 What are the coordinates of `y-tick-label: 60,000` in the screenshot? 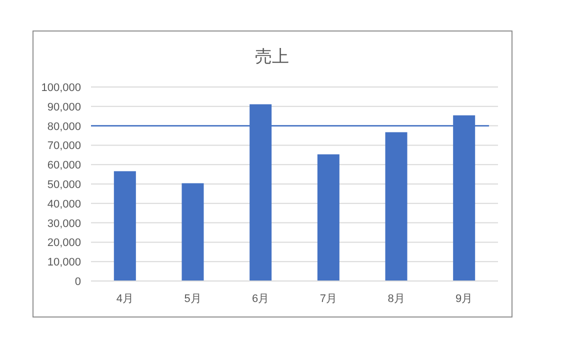 It's located at (64, 166).